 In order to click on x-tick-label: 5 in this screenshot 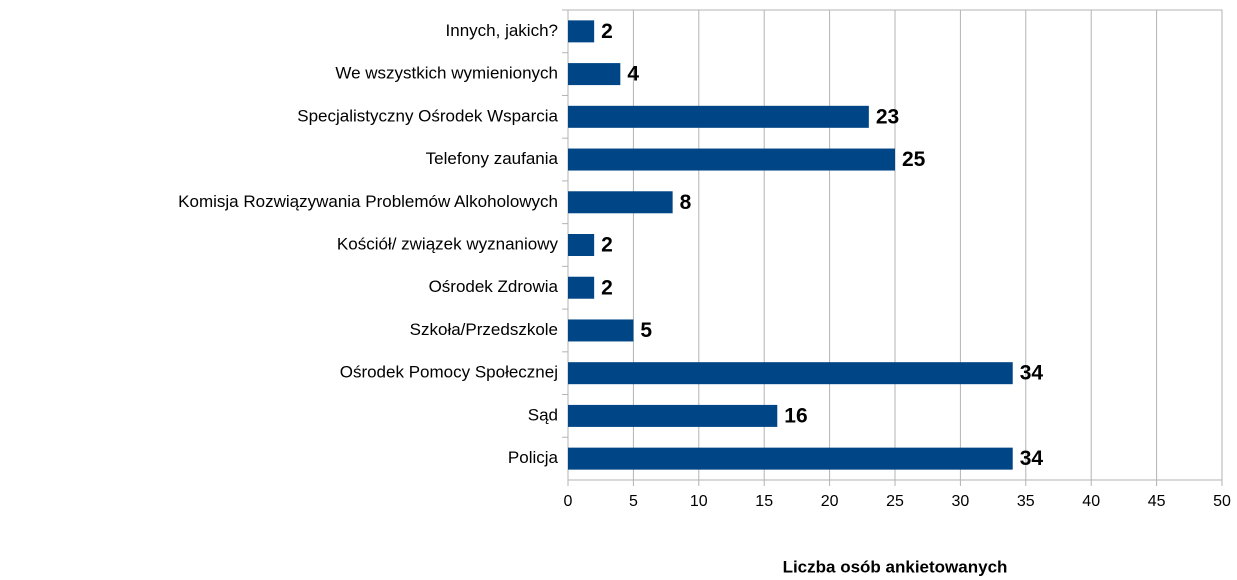, I will do `click(633, 501)`.